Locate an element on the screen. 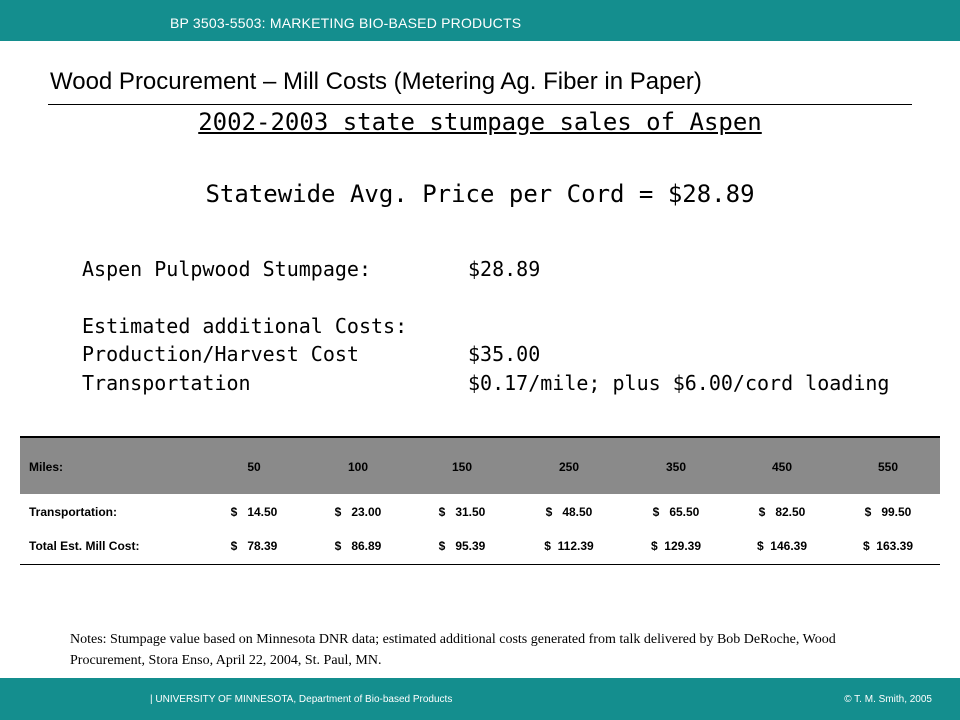 The image size is (960, 720). additional-costs-label: Estimated additional Costs: is located at coordinates (245, 326).